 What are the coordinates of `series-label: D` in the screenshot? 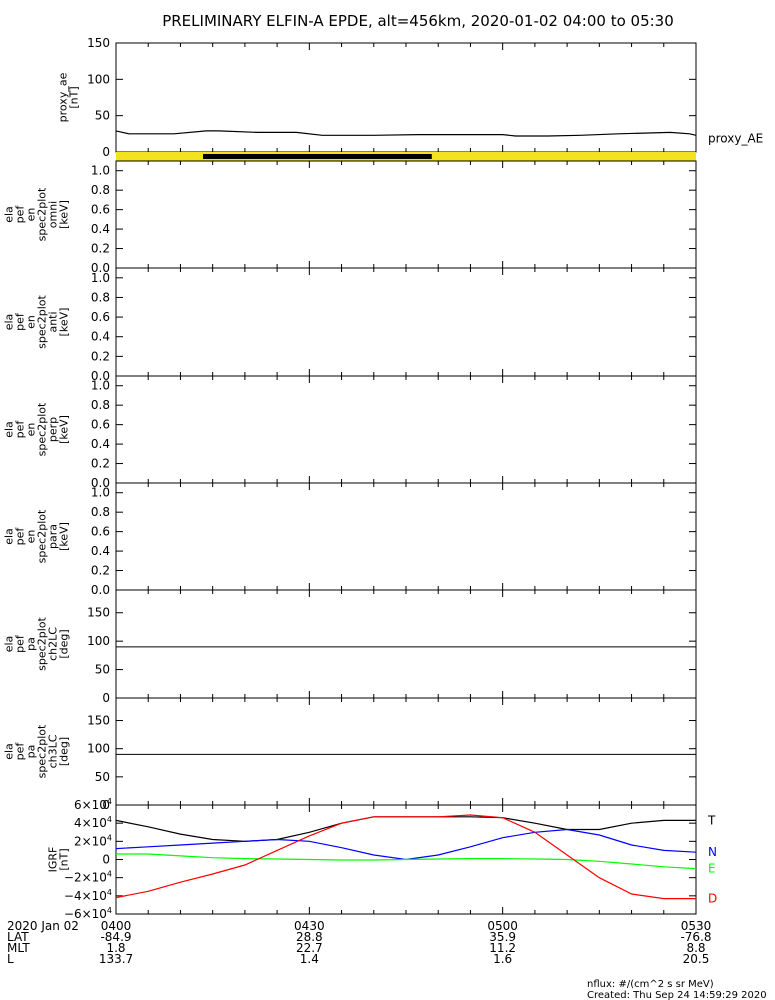 It's located at (712, 899).